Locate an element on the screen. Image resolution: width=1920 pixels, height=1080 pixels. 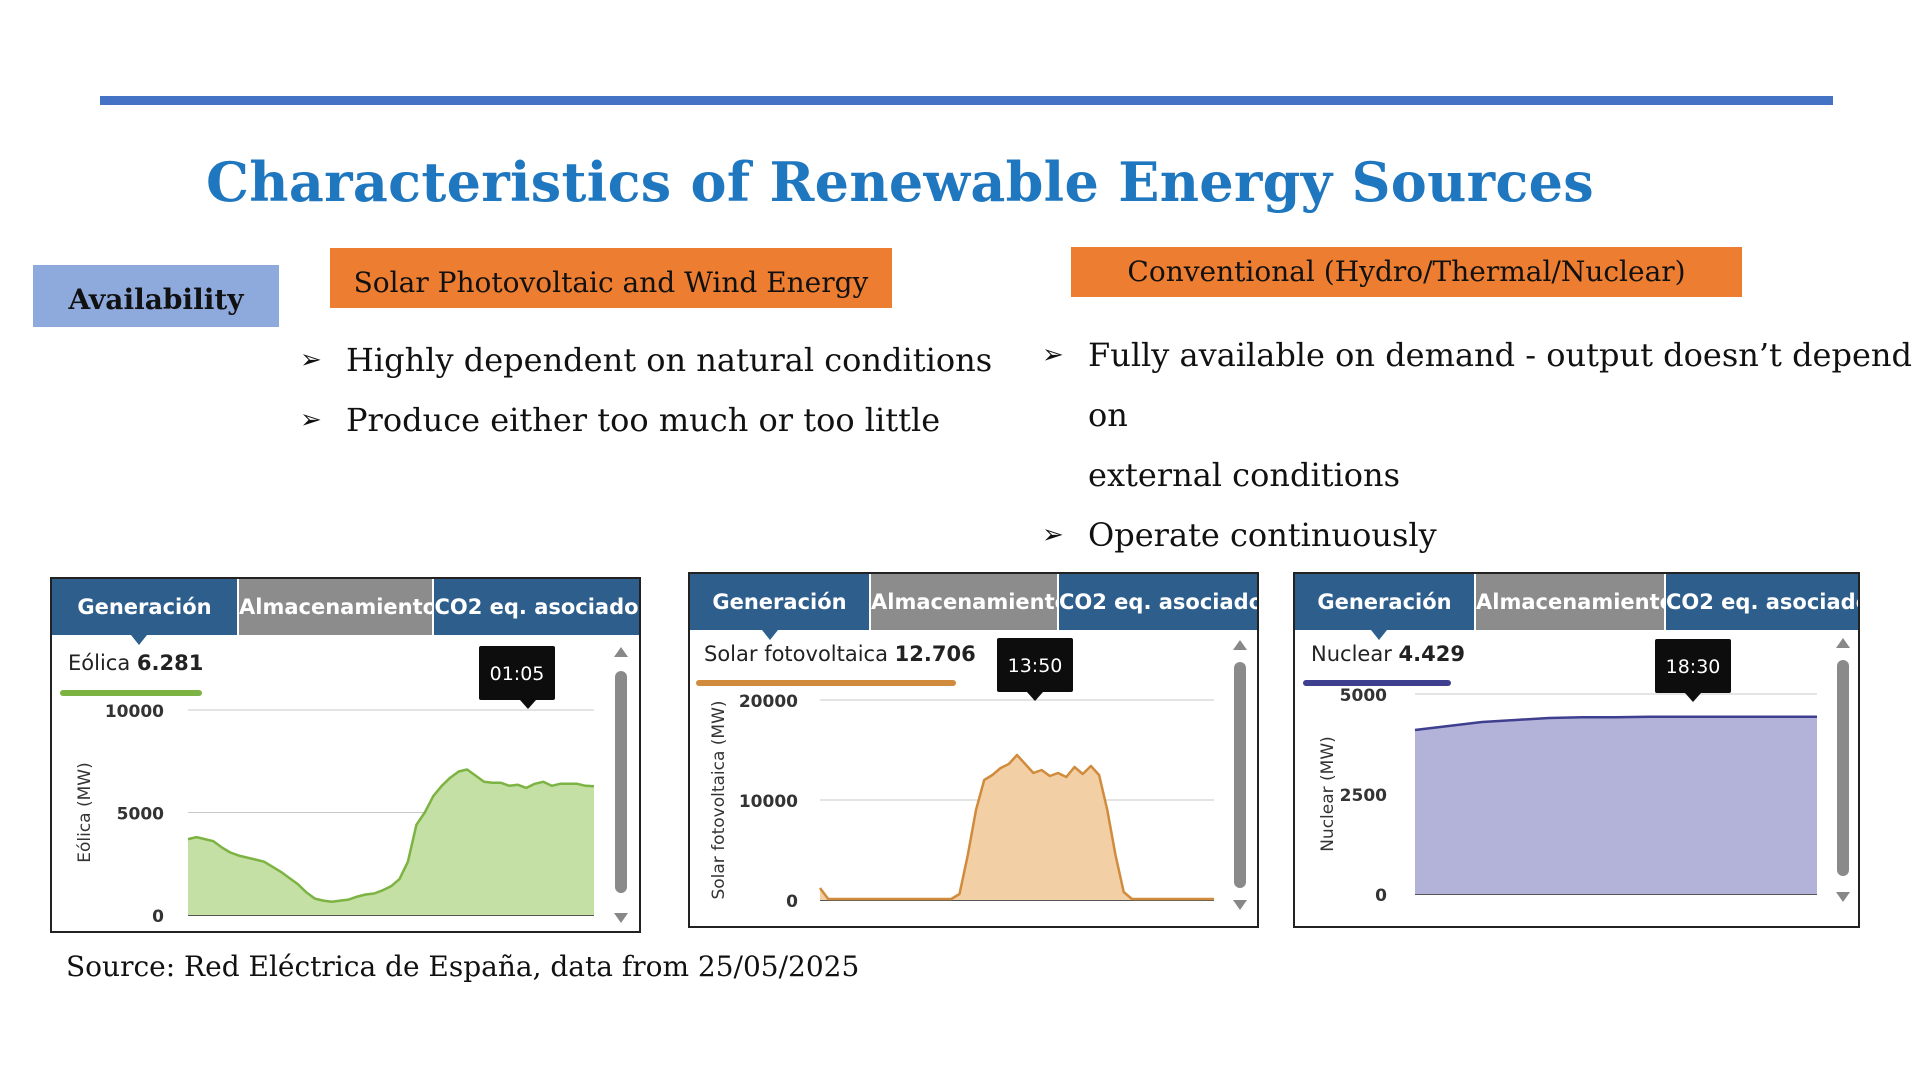
readout-label: Nuclear is located at coordinates (1351, 654).